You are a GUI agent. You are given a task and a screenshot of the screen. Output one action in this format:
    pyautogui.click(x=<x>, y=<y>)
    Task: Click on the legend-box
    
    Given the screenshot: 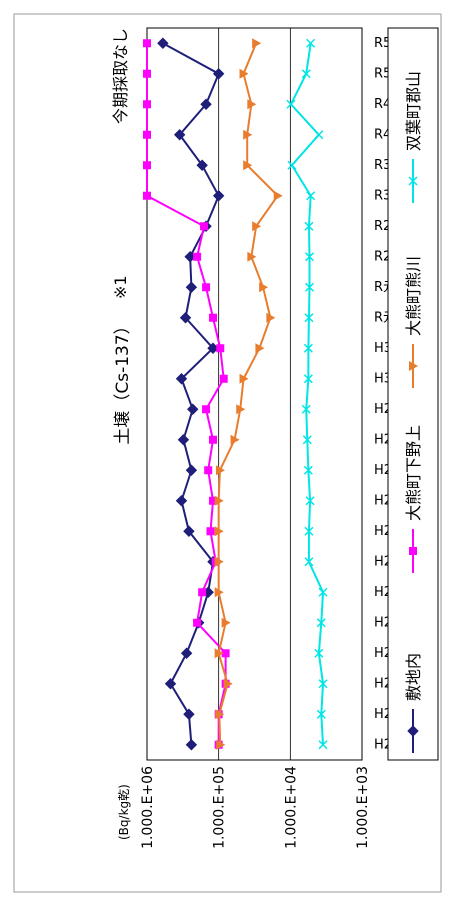 What is the action you would take?
    pyautogui.click(x=413, y=394)
    